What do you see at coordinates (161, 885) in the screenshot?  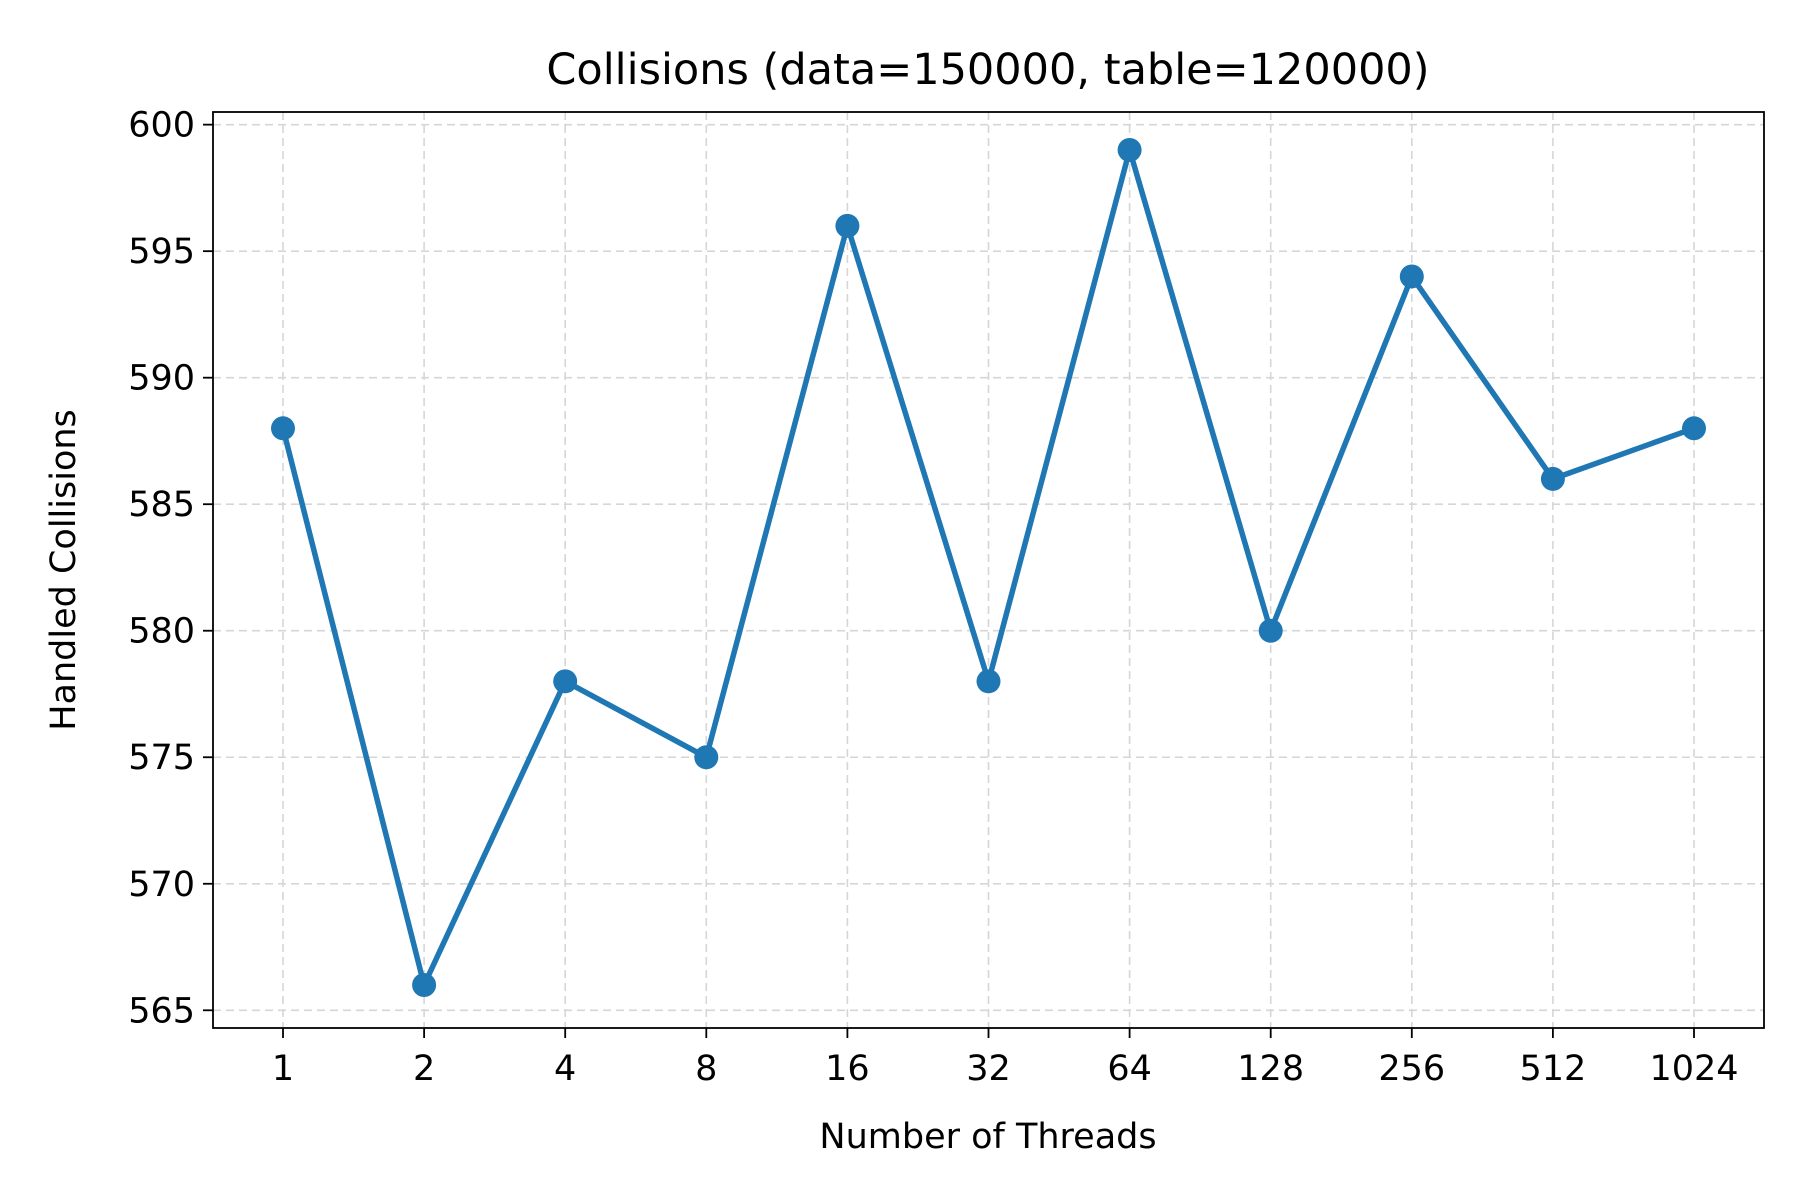 I see `y-tick-label: 570` at bounding box center [161, 885].